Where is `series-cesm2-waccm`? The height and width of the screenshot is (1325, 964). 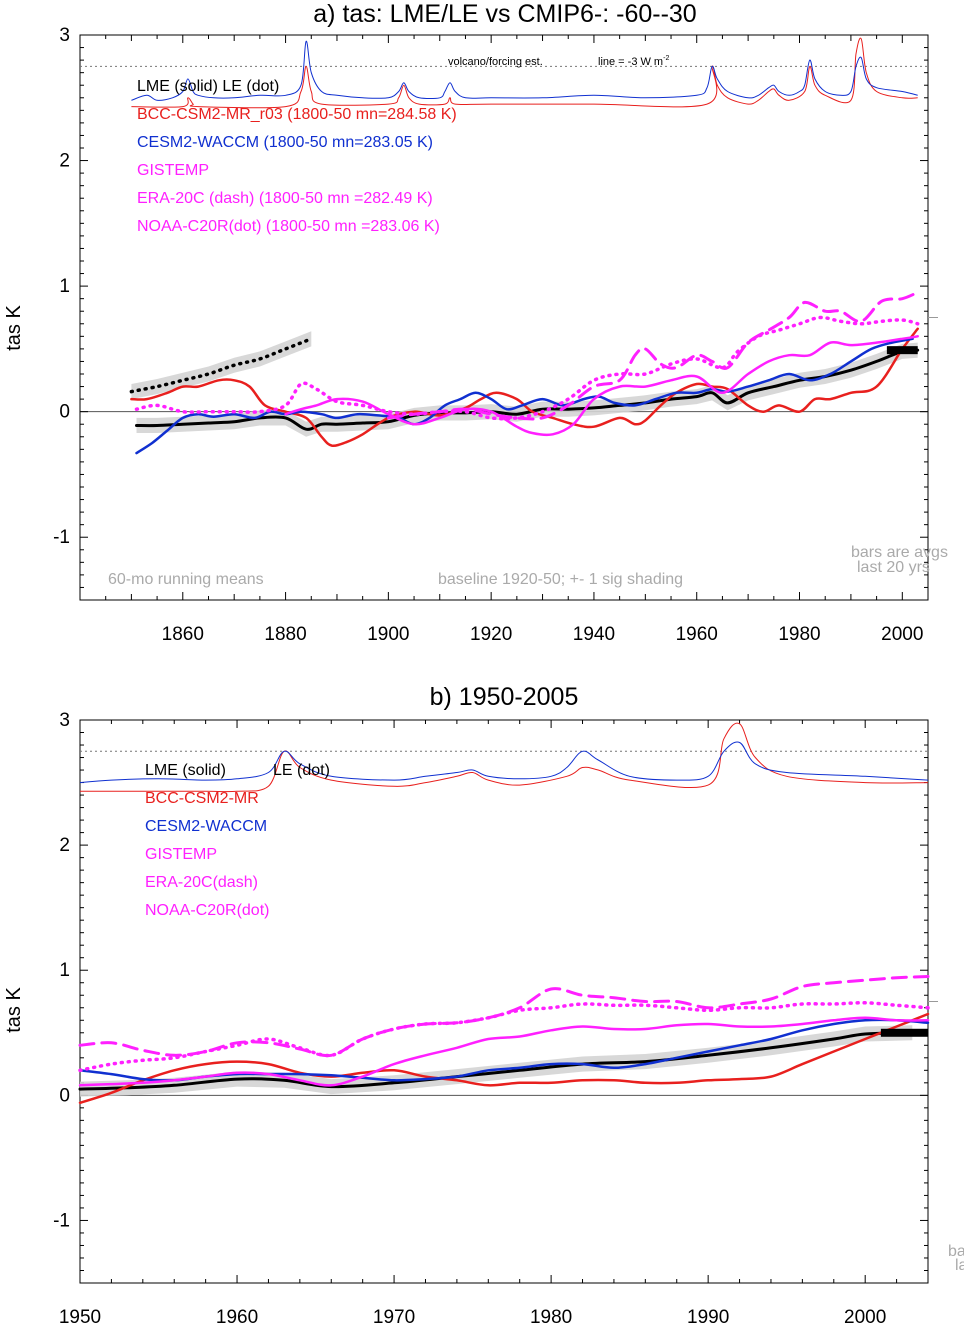 series-cesm2-waccm is located at coordinates (524, 396).